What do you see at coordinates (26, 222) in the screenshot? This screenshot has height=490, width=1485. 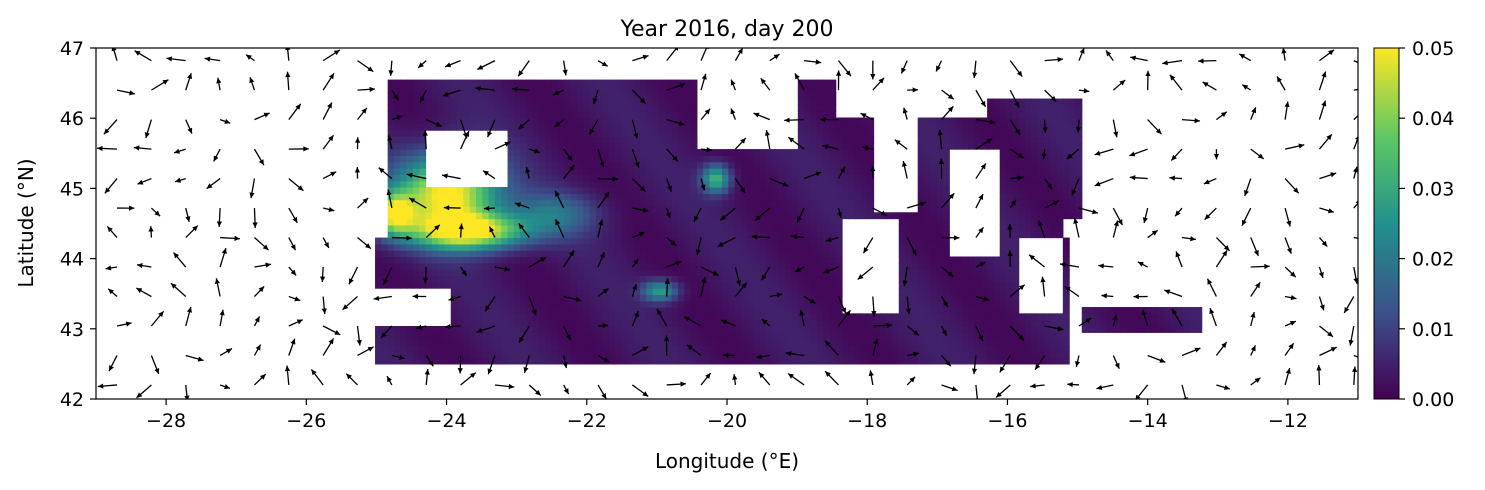 I see `y-axis-label: Latitude (°N)` at bounding box center [26, 222].